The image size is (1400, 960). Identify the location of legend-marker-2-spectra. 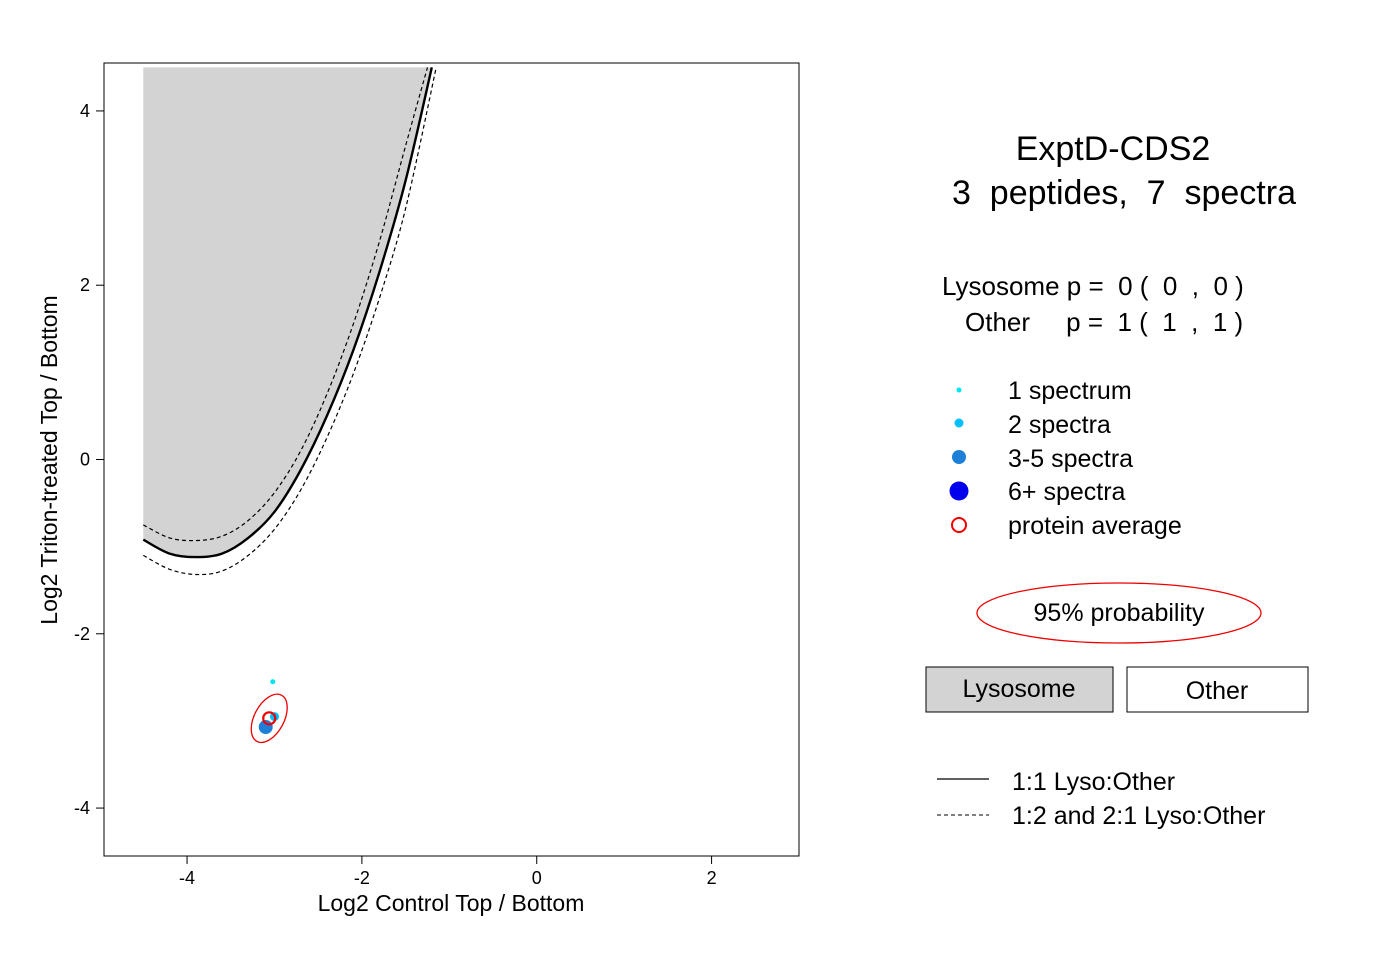
(959, 423).